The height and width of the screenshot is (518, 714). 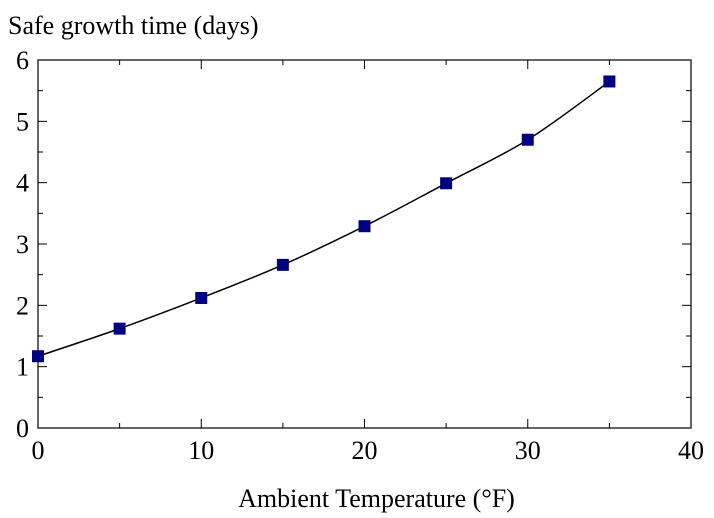 I want to click on y-tick-label: 4, so click(x=22, y=183).